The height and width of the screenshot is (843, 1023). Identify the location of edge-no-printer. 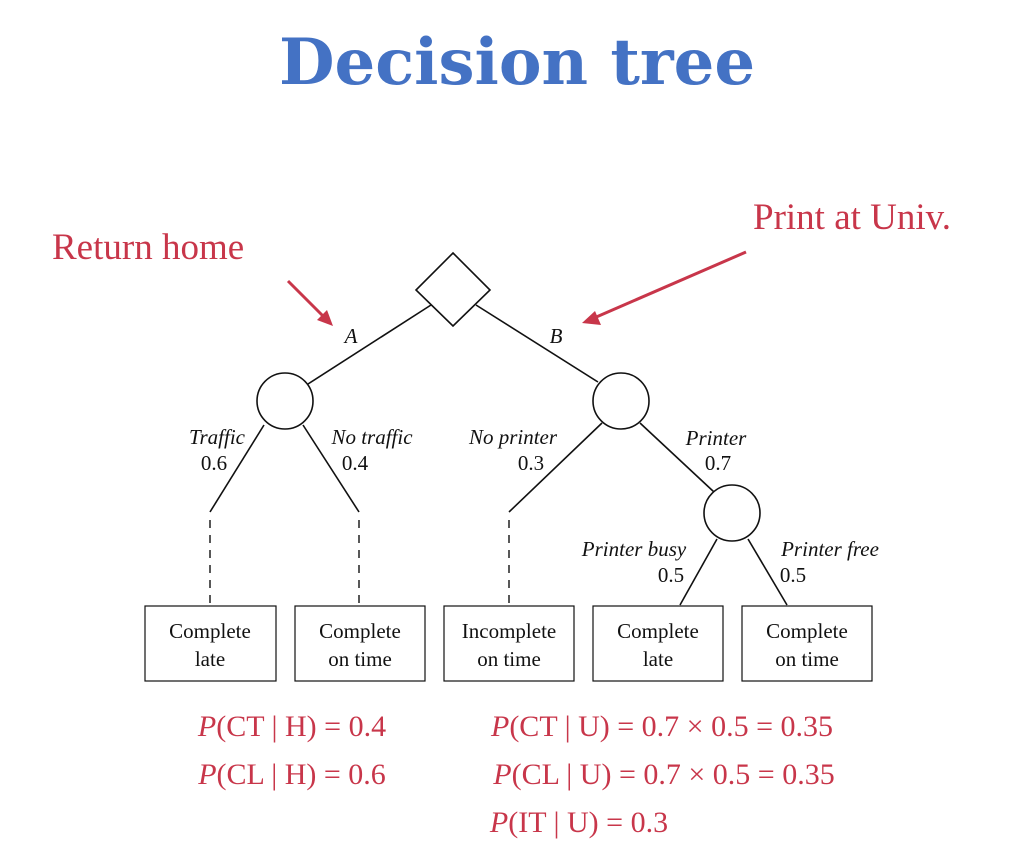
(555, 467).